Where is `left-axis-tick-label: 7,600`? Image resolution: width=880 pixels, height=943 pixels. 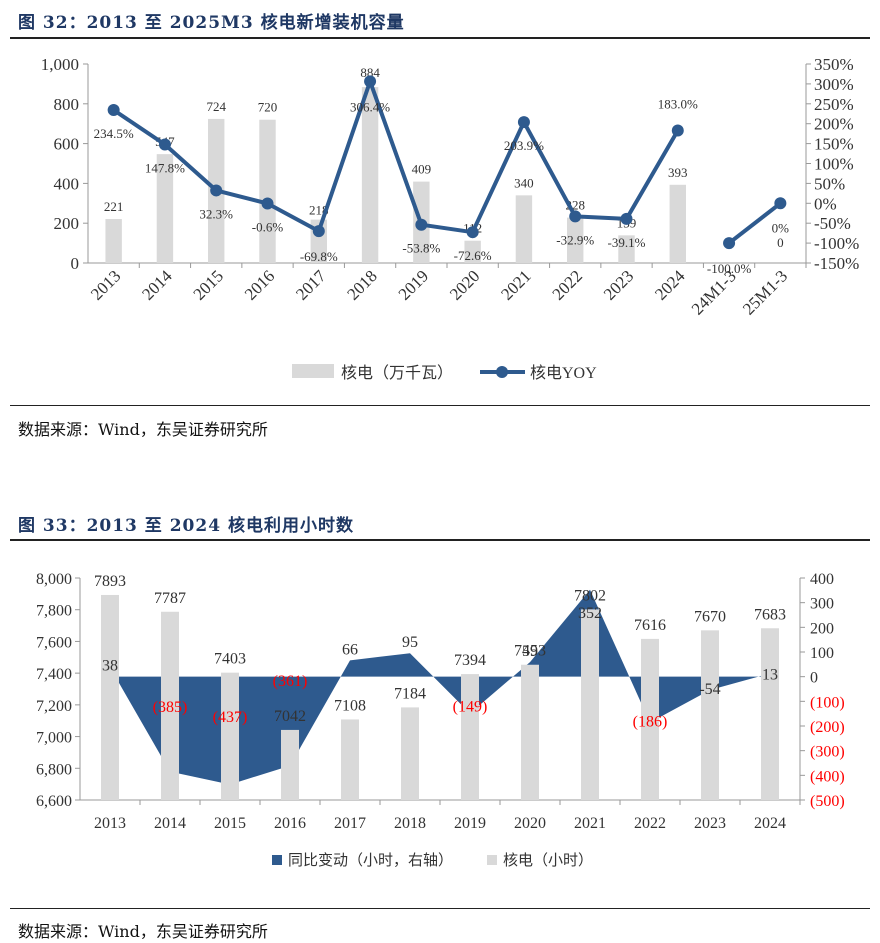 left-axis-tick-label: 7,600 is located at coordinates (54, 642).